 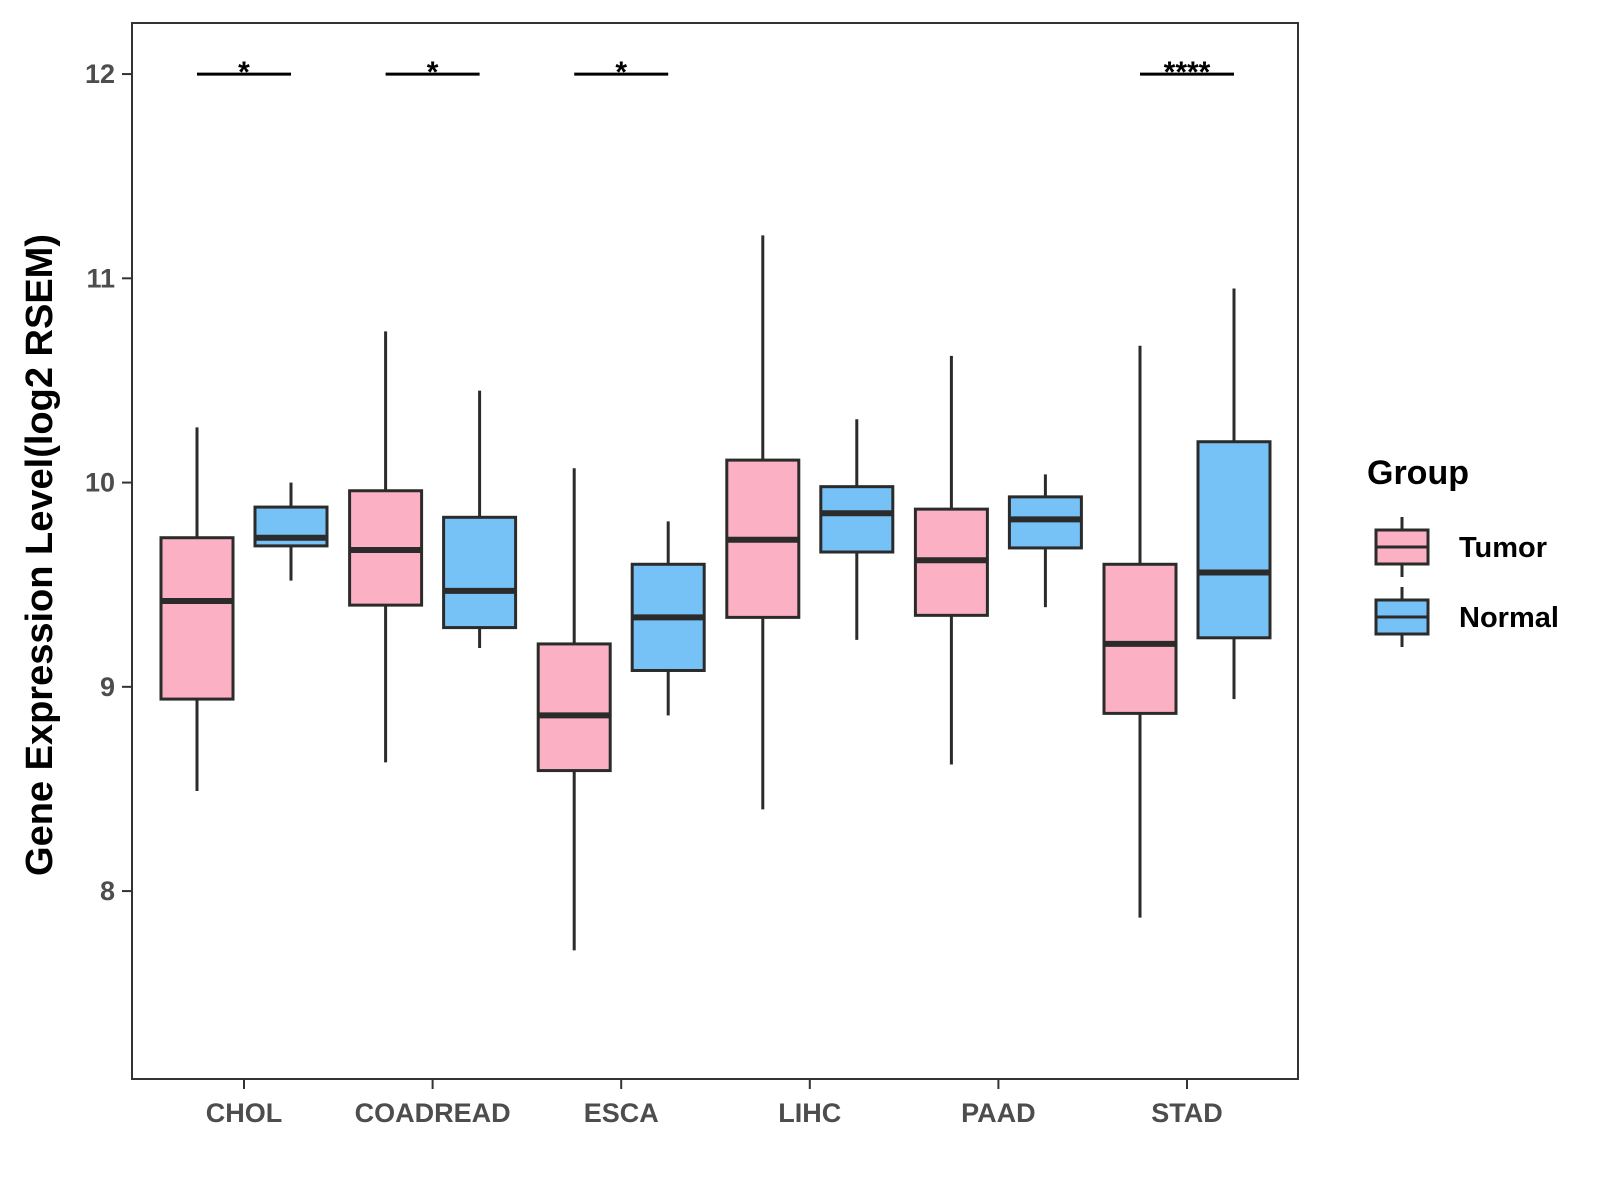 I want to click on box-normal-coadread, so click(x=480, y=519).